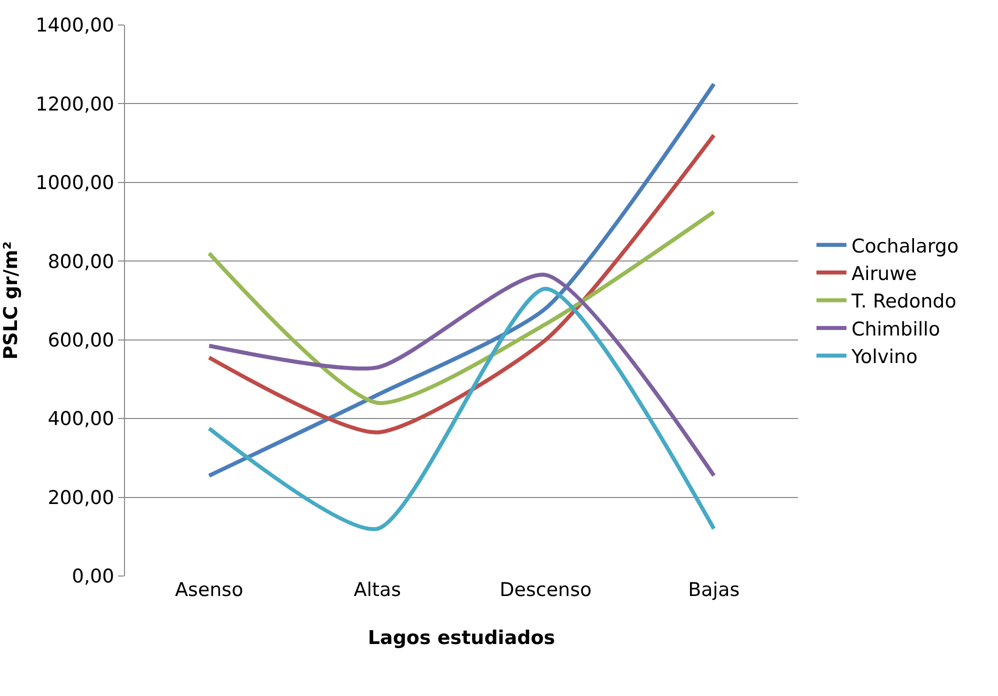 This screenshot has width=998, height=696. What do you see at coordinates (75, 183) in the screenshot?
I see `y-tick-label: 1000,00` at bounding box center [75, 183].